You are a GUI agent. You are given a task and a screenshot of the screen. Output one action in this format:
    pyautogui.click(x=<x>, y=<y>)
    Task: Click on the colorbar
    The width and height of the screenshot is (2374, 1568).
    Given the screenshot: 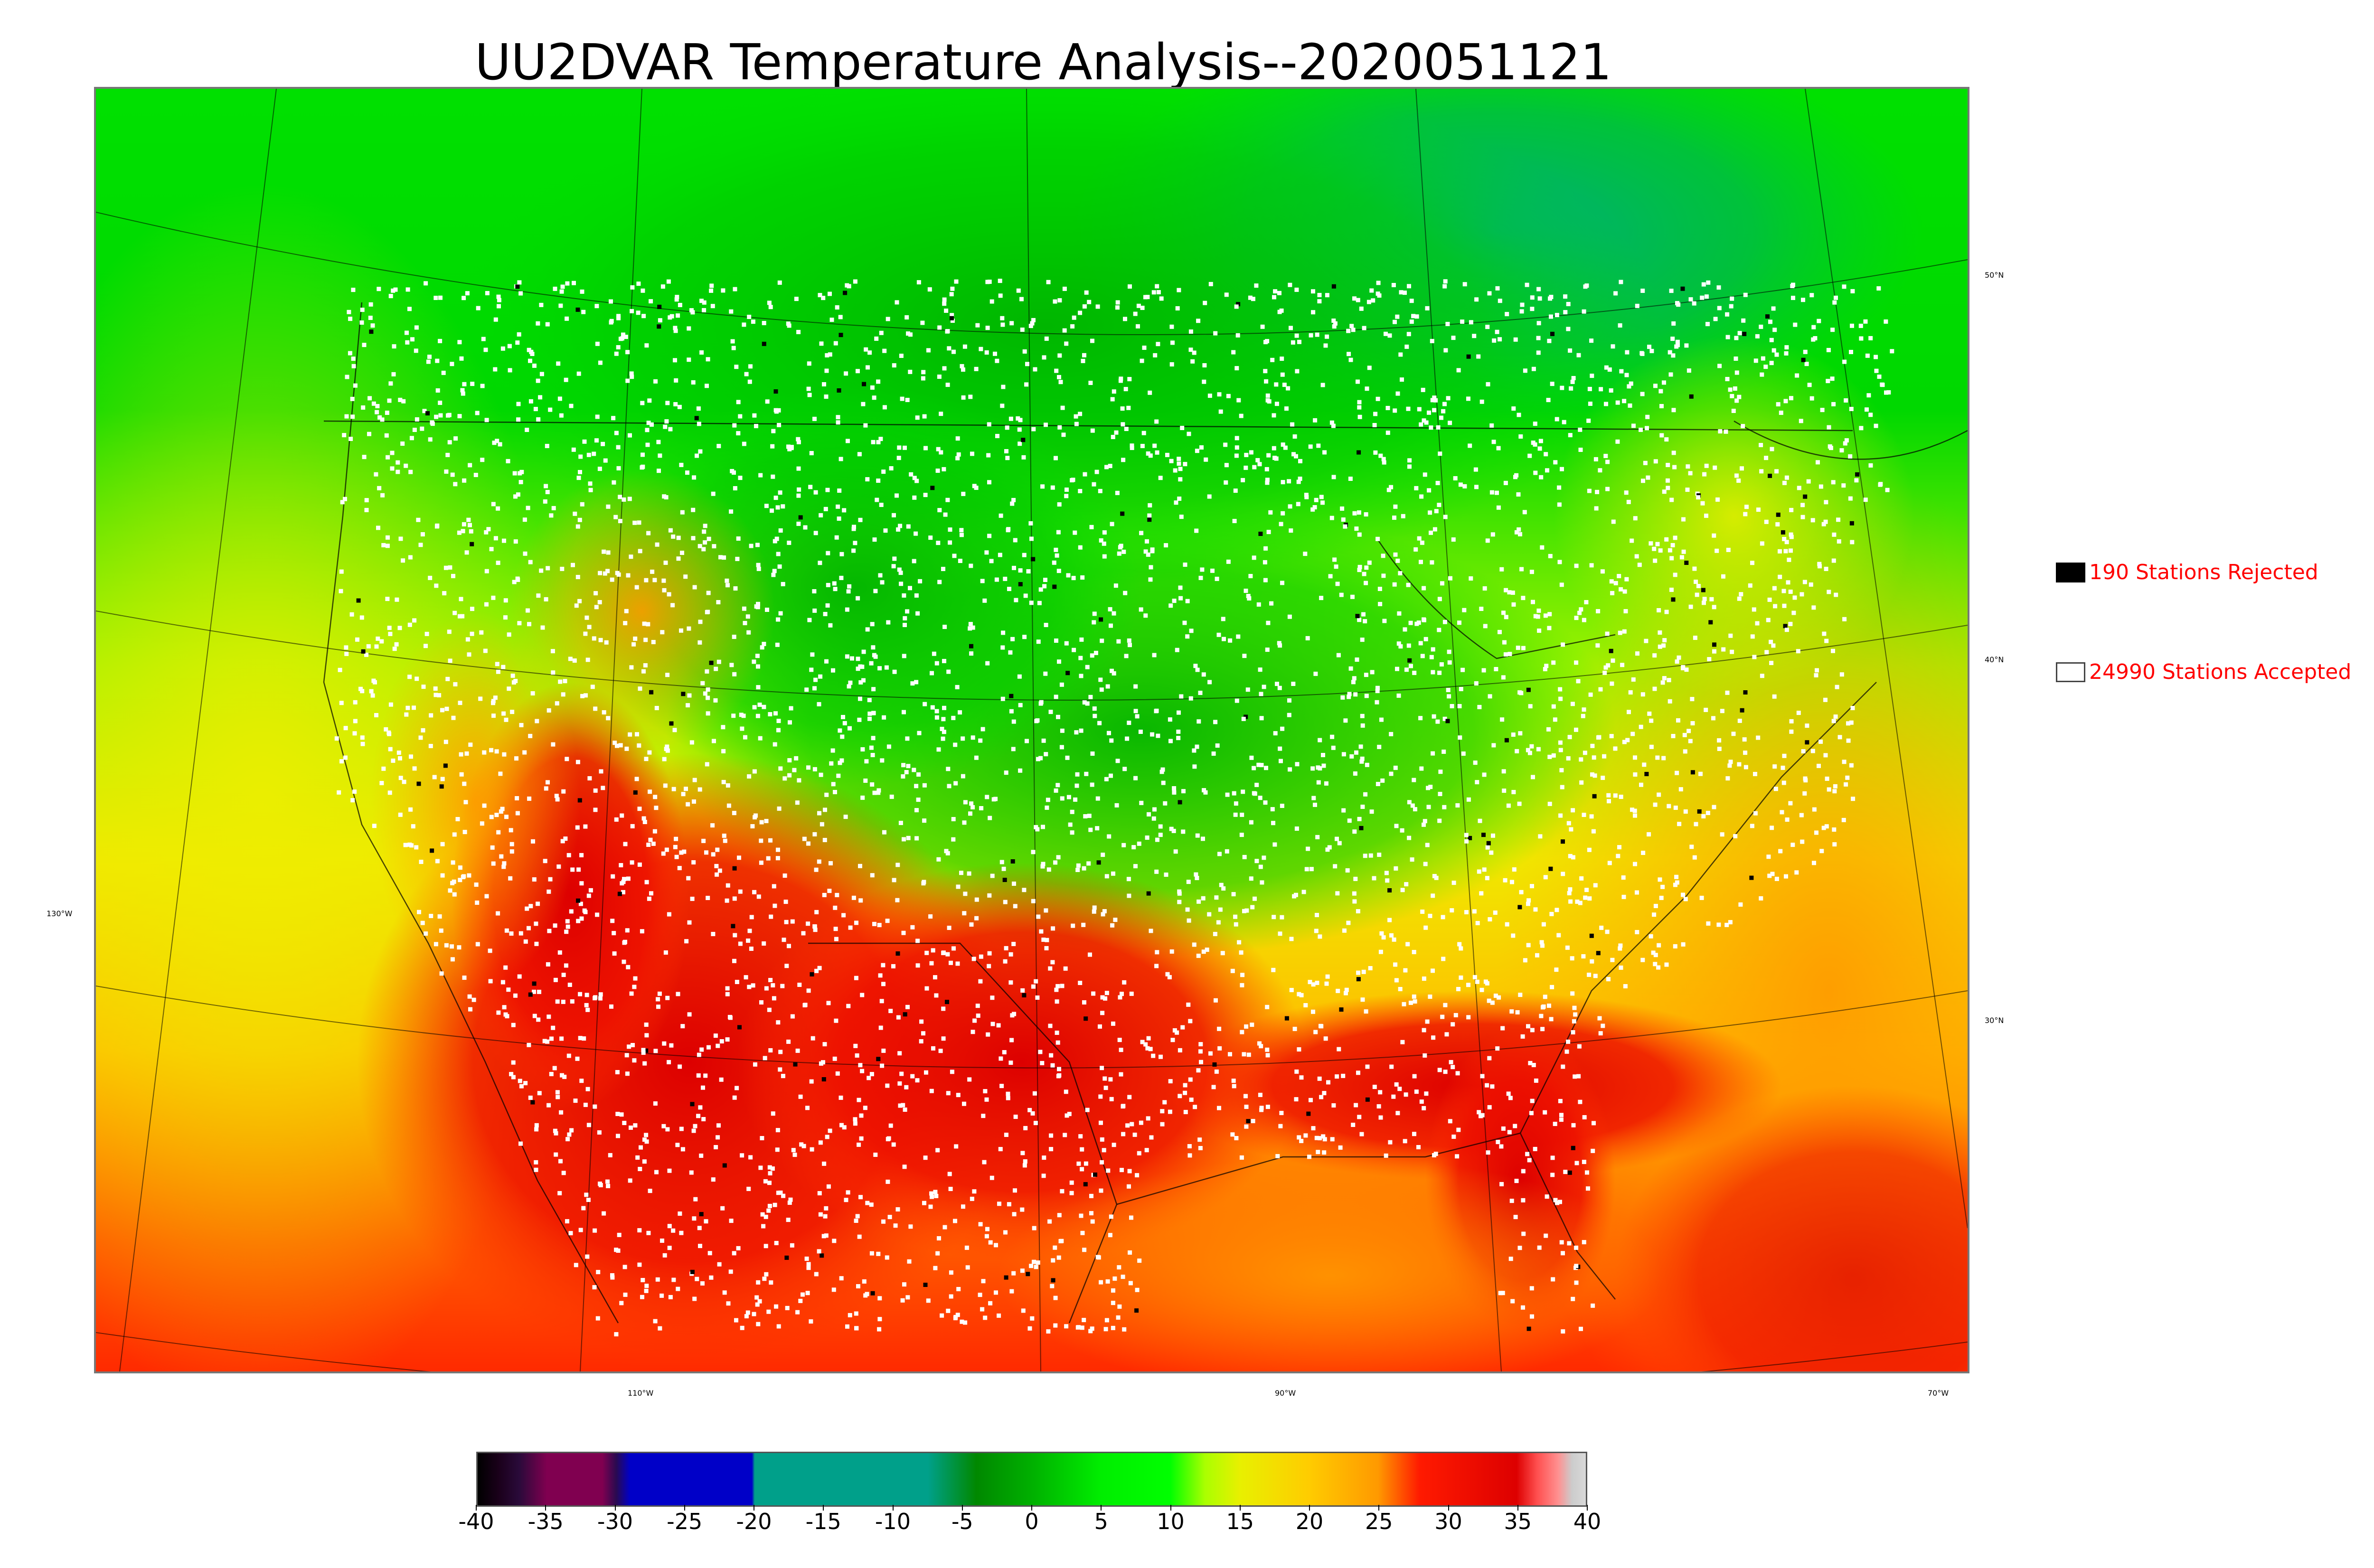 What is the action you would take?
    pyautogui.click(x=1031, y=1479)
    